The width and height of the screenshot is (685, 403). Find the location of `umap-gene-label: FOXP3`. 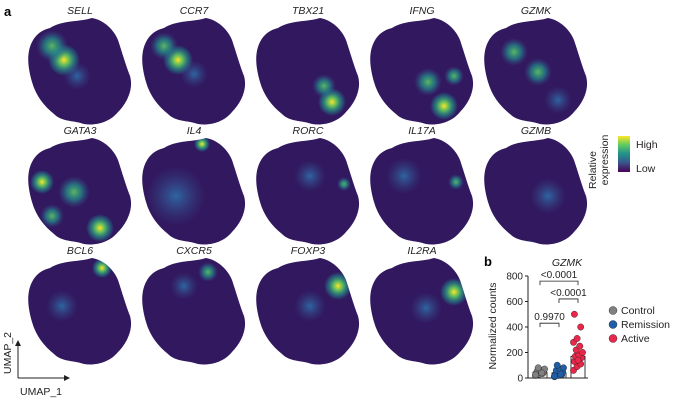

umap-gene-label: FOXP3 is located at coordinates (308, 251).